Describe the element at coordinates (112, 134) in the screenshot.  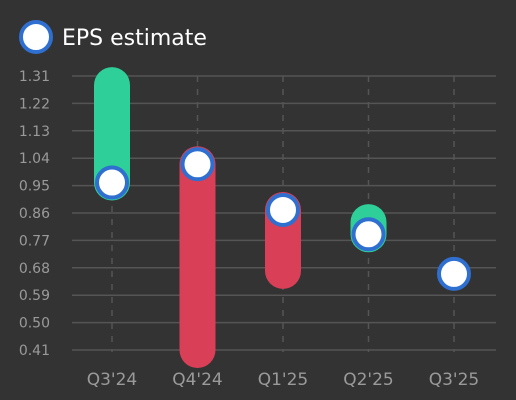
I see `beat-bar` at that location.